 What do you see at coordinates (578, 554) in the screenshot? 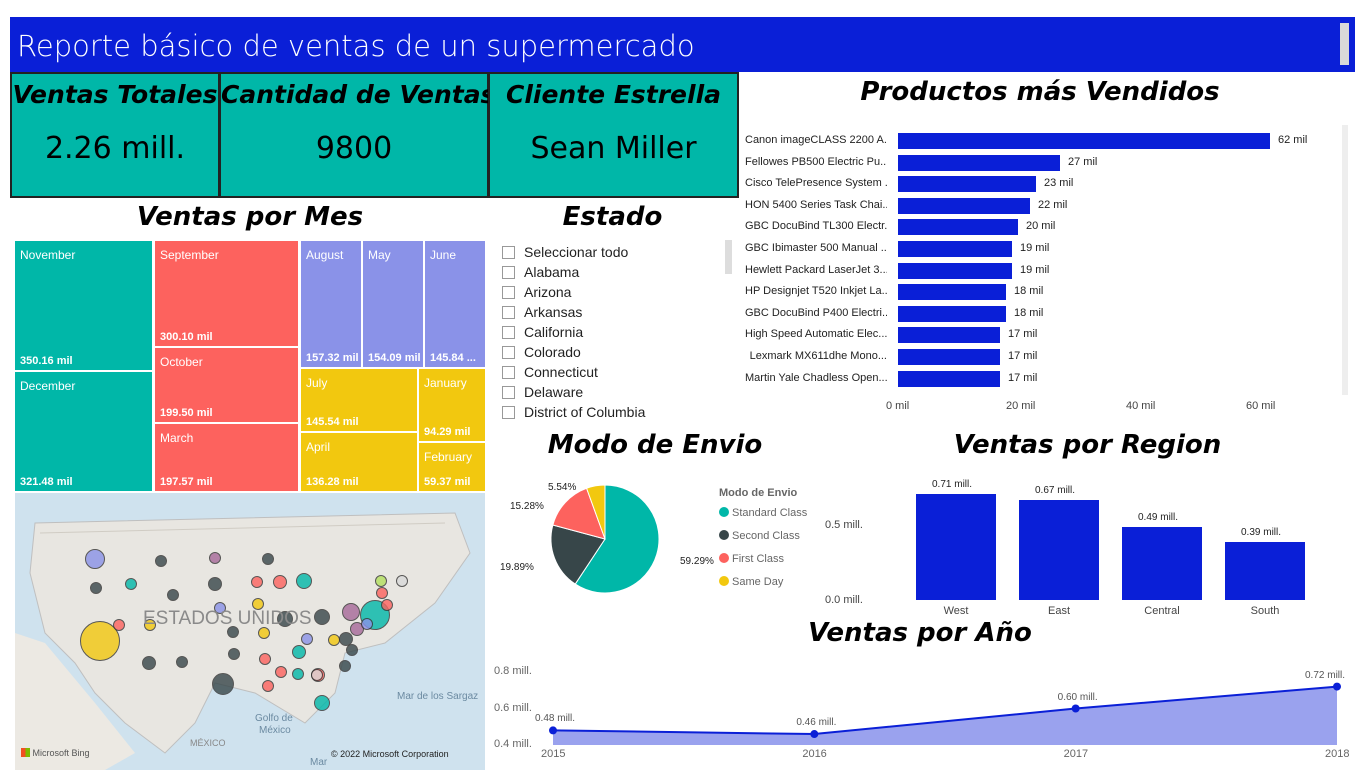
I see `pie-slice-second-class` at bounding box center [578, 554].